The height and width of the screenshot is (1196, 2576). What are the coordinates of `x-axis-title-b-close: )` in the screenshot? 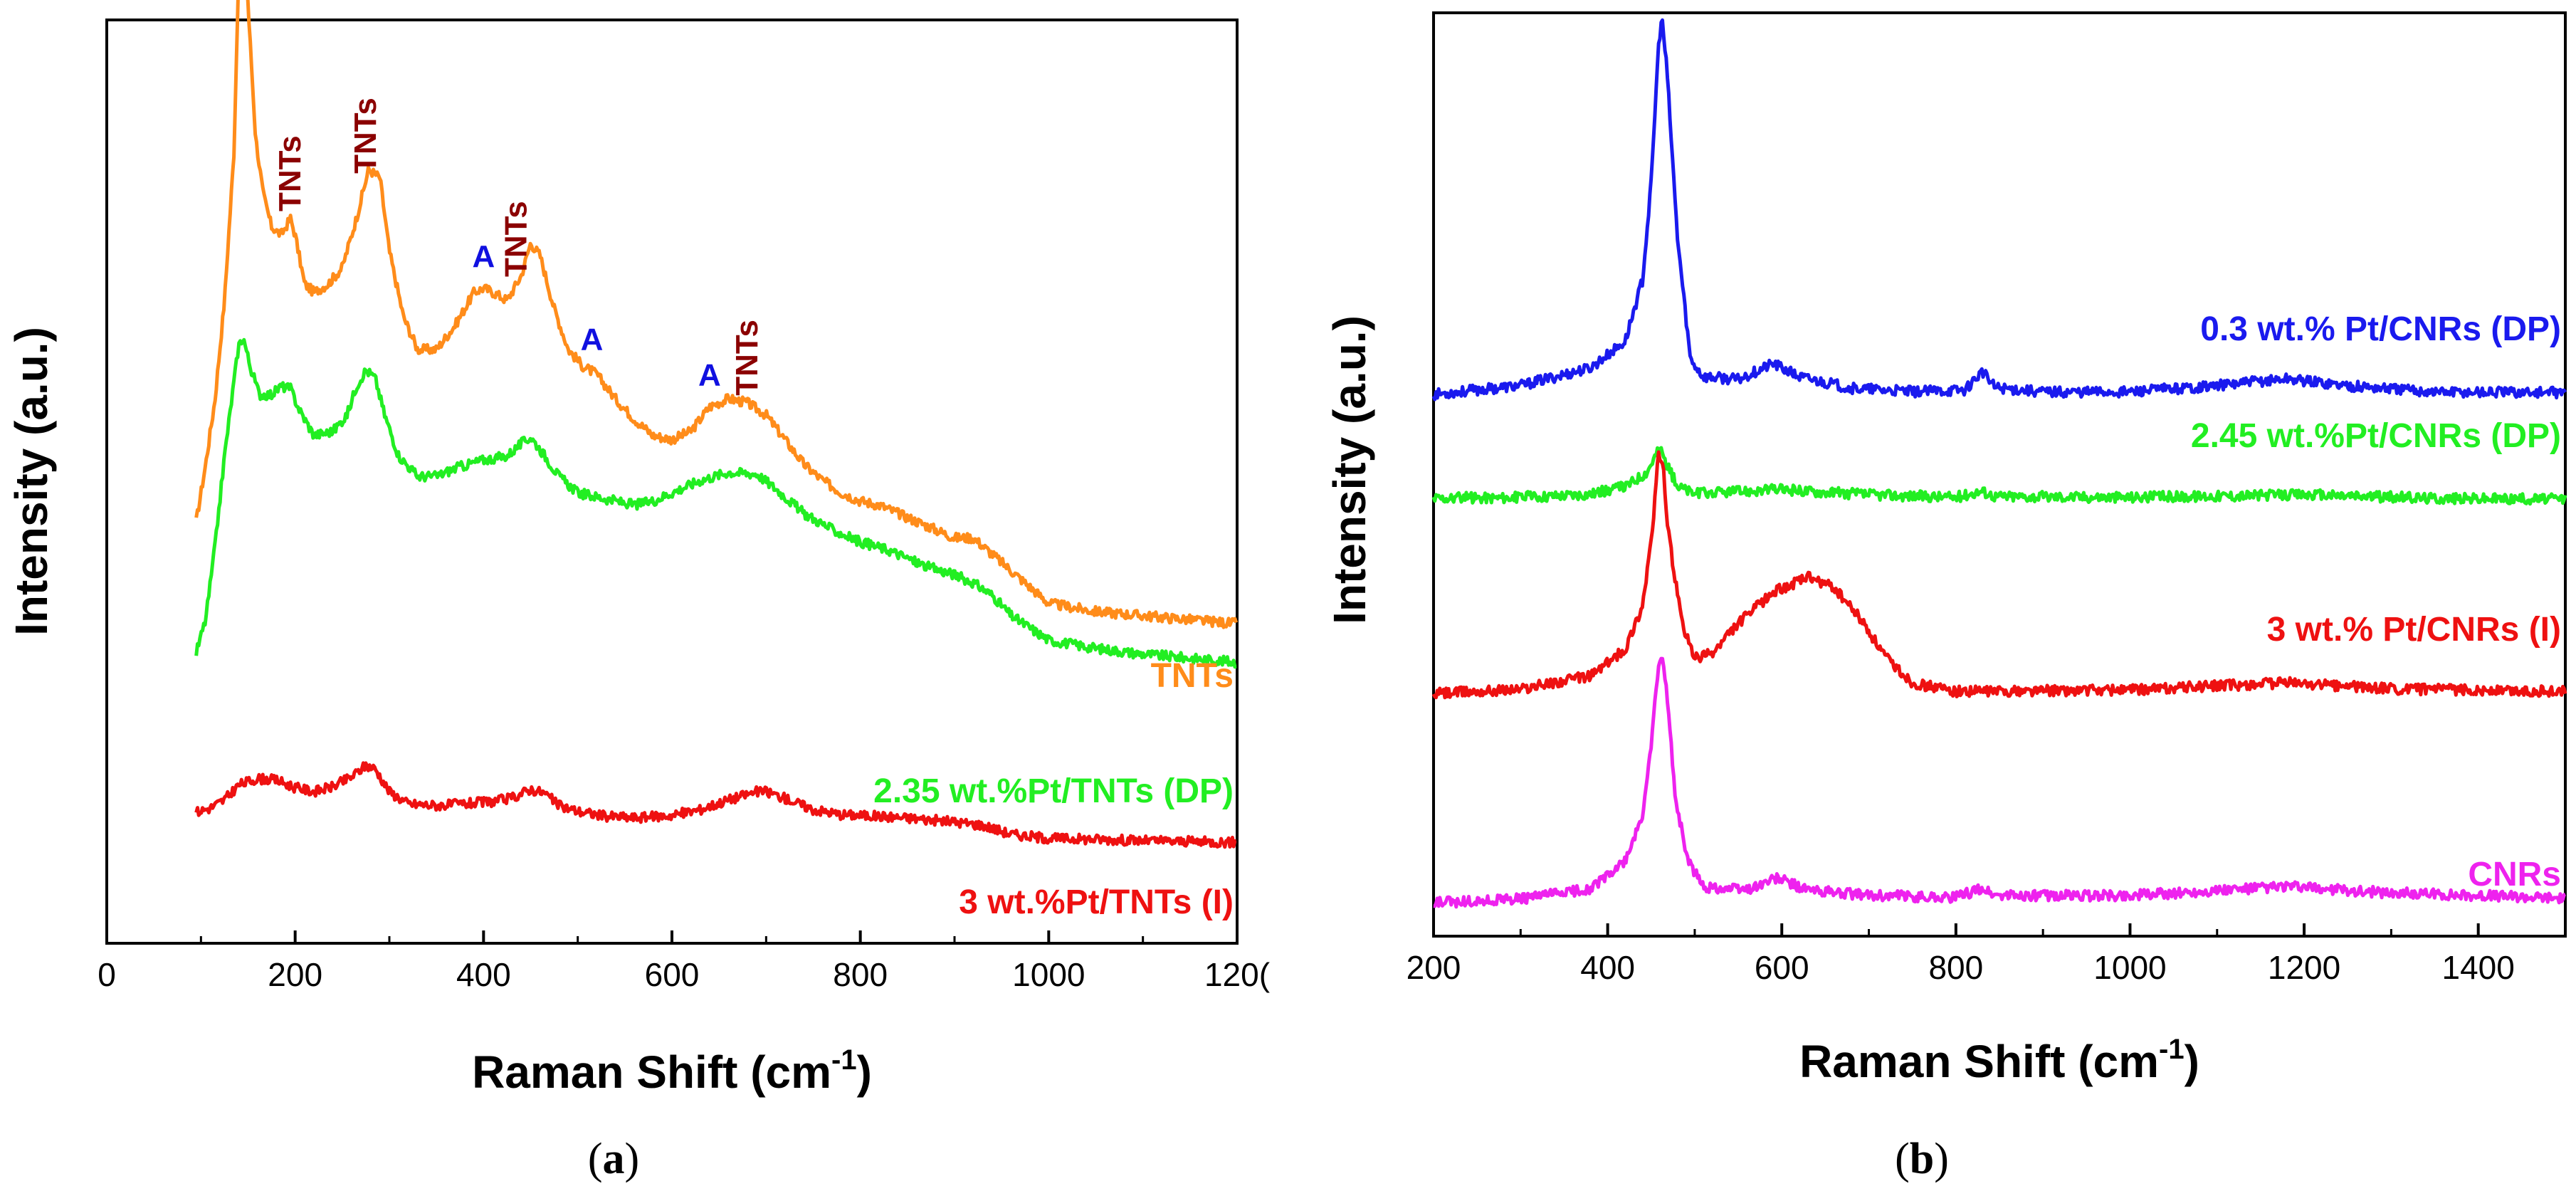 It's located at (2192, 1061).